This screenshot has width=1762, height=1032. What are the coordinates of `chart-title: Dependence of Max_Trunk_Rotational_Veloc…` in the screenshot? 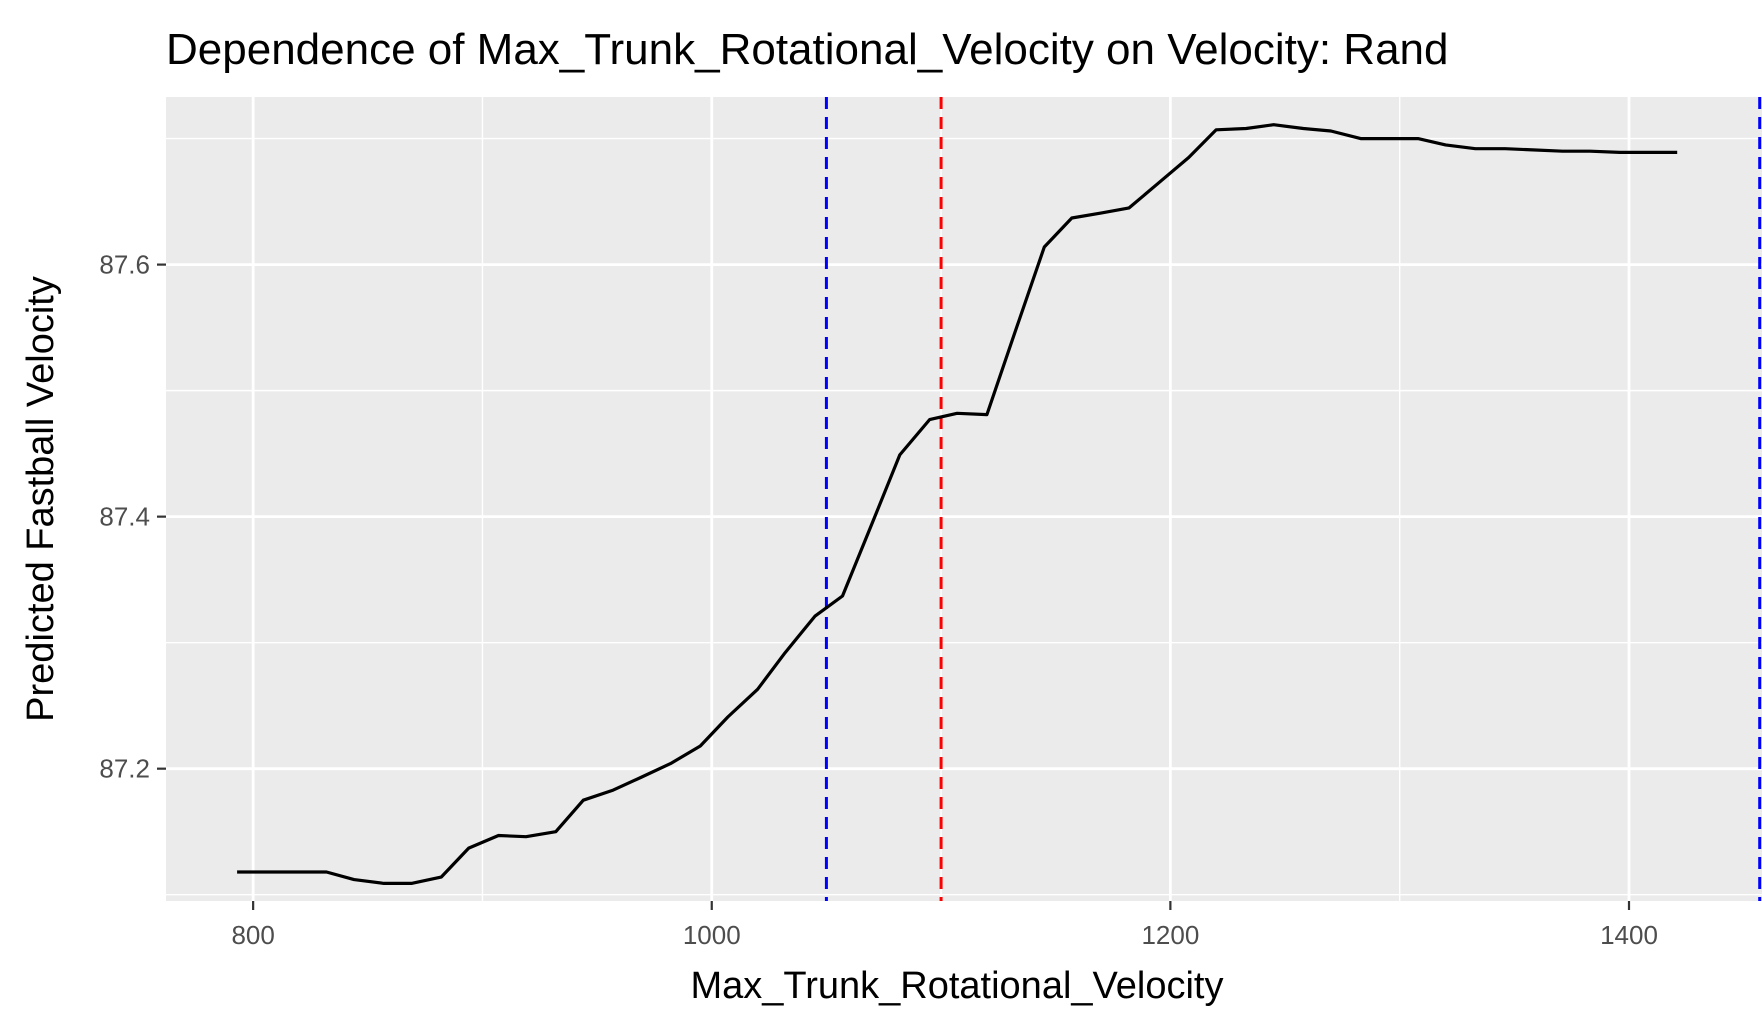 It's located at (807, 49).